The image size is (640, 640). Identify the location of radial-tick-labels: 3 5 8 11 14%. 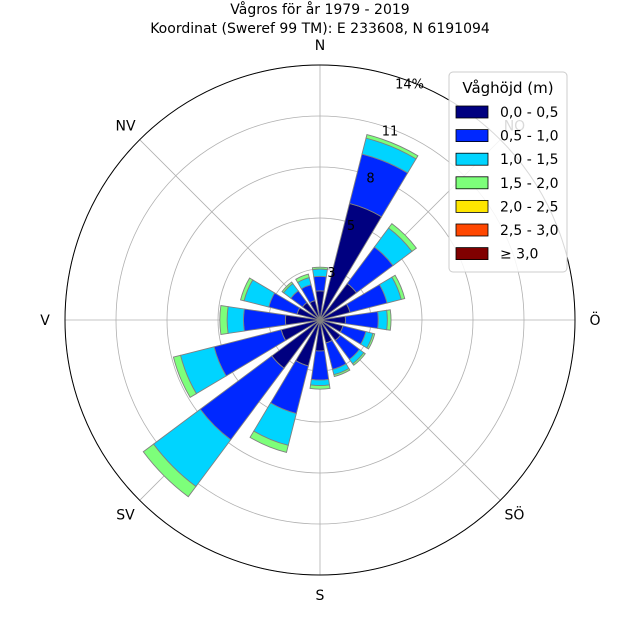
(375, 178).